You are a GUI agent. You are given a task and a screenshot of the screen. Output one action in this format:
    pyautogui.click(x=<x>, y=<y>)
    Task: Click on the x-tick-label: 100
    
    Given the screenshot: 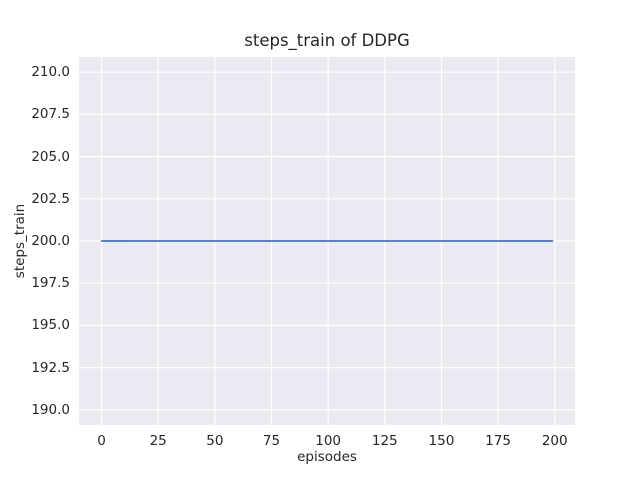 What is the action you would take?
    pyautogui.click(x=328, y=441)
    